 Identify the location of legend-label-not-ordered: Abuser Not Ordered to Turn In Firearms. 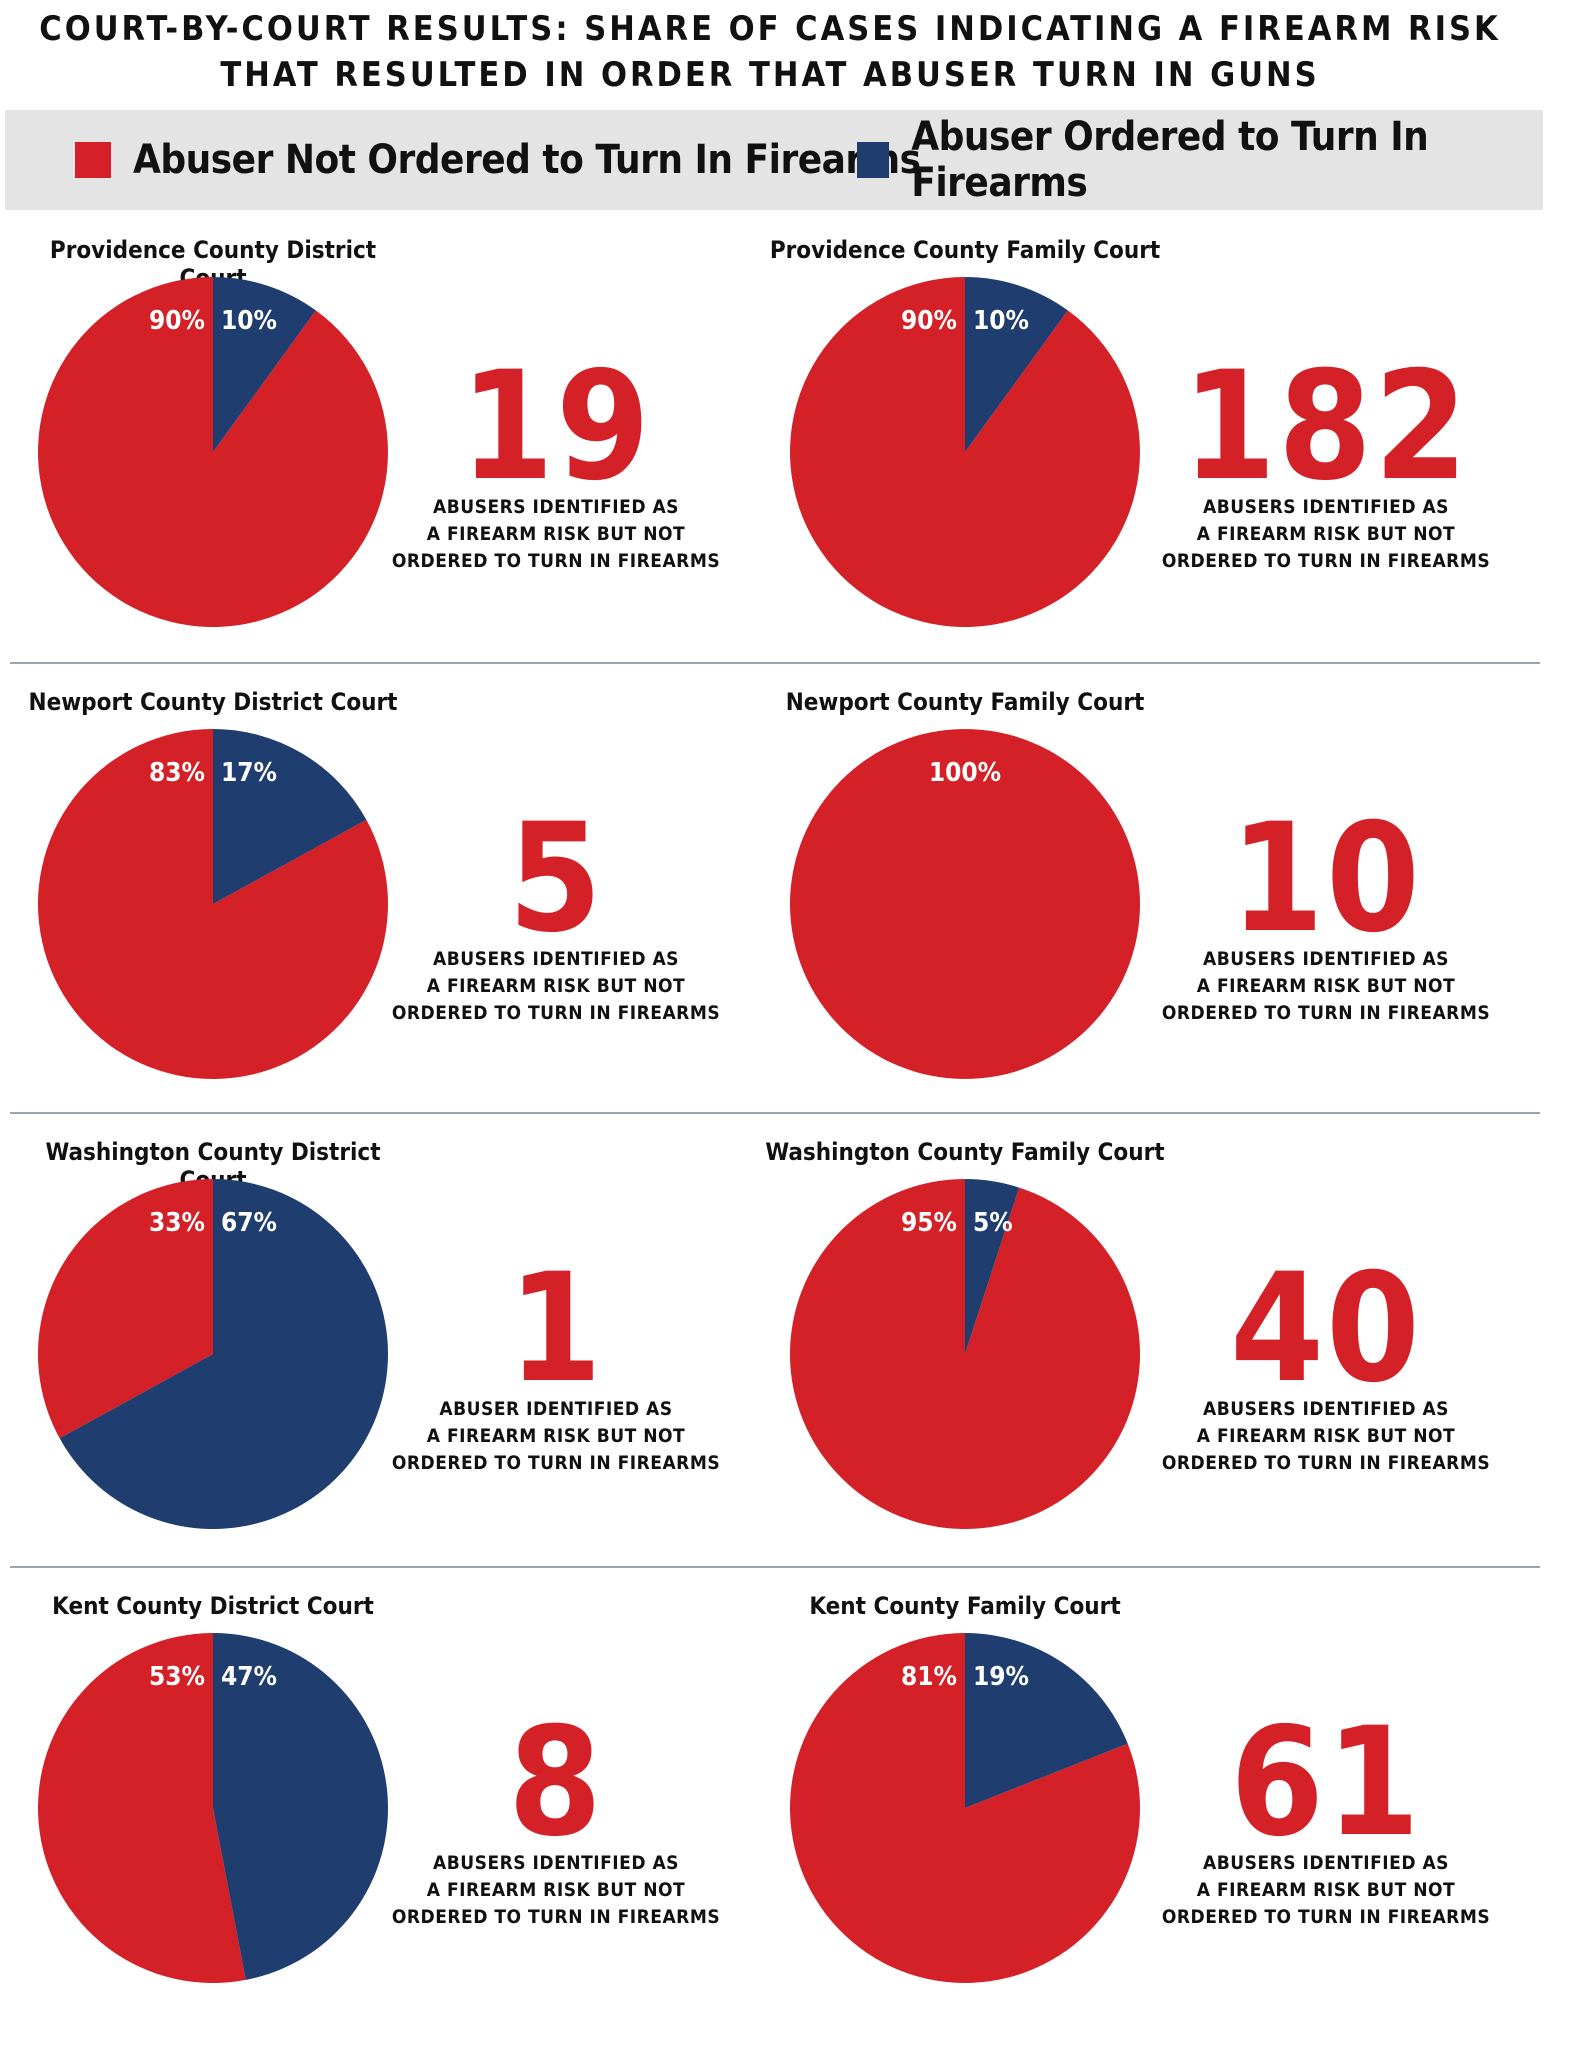
(527, 160).